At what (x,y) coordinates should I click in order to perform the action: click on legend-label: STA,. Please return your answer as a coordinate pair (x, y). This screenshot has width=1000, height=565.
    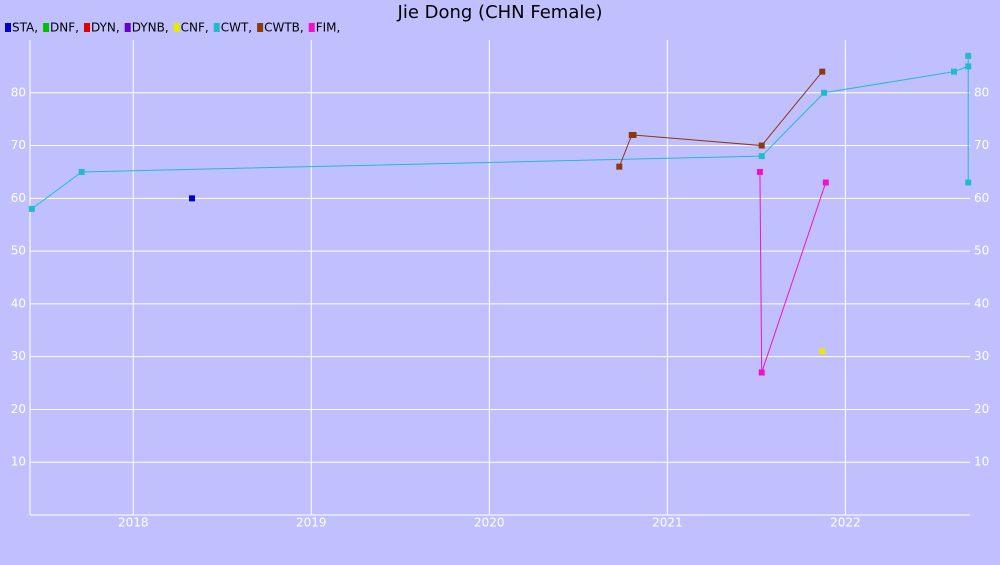
    Looking at the image, I should click on (25, 28).